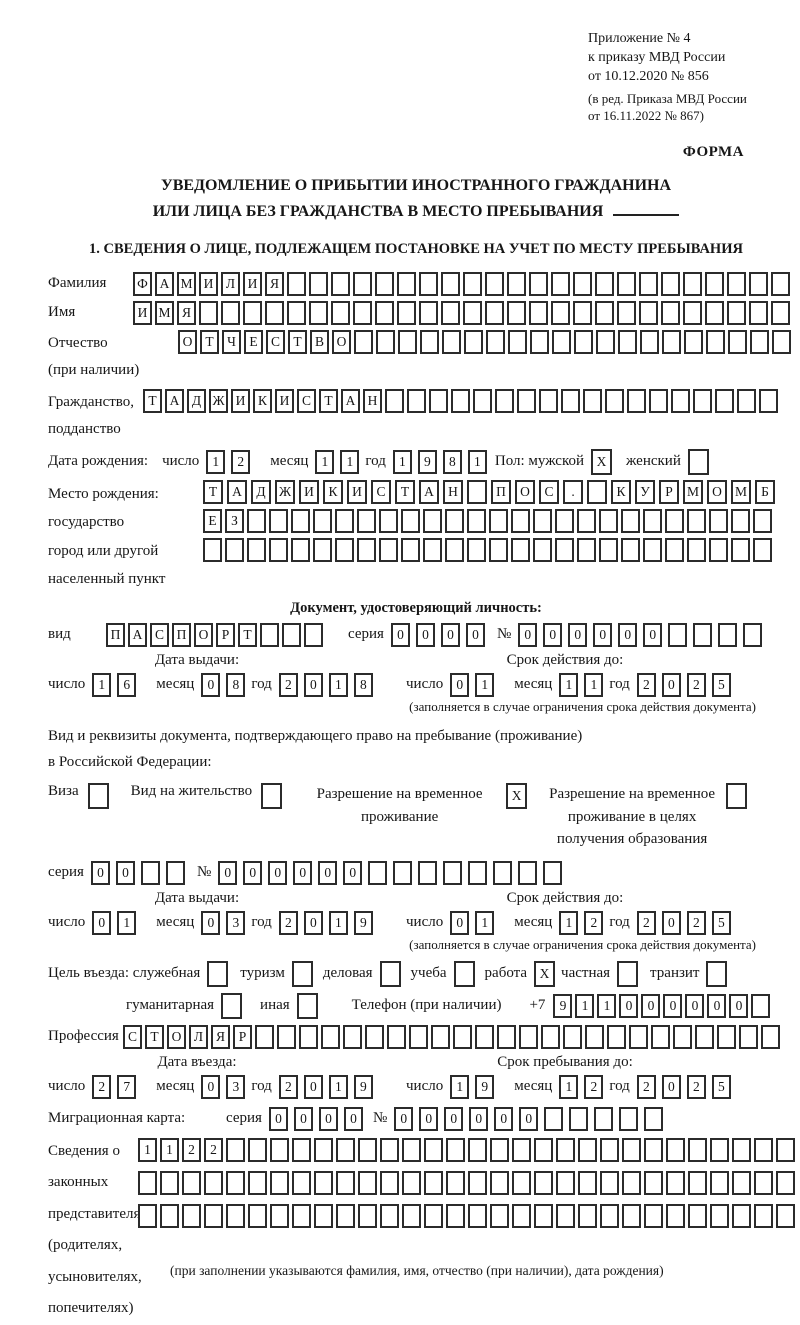 The image size is (800, 1325). What do you see at coordinates (628, 973) in the screenshot?
I see `purpose-private-checkbox` at bounding box center [628, 973].